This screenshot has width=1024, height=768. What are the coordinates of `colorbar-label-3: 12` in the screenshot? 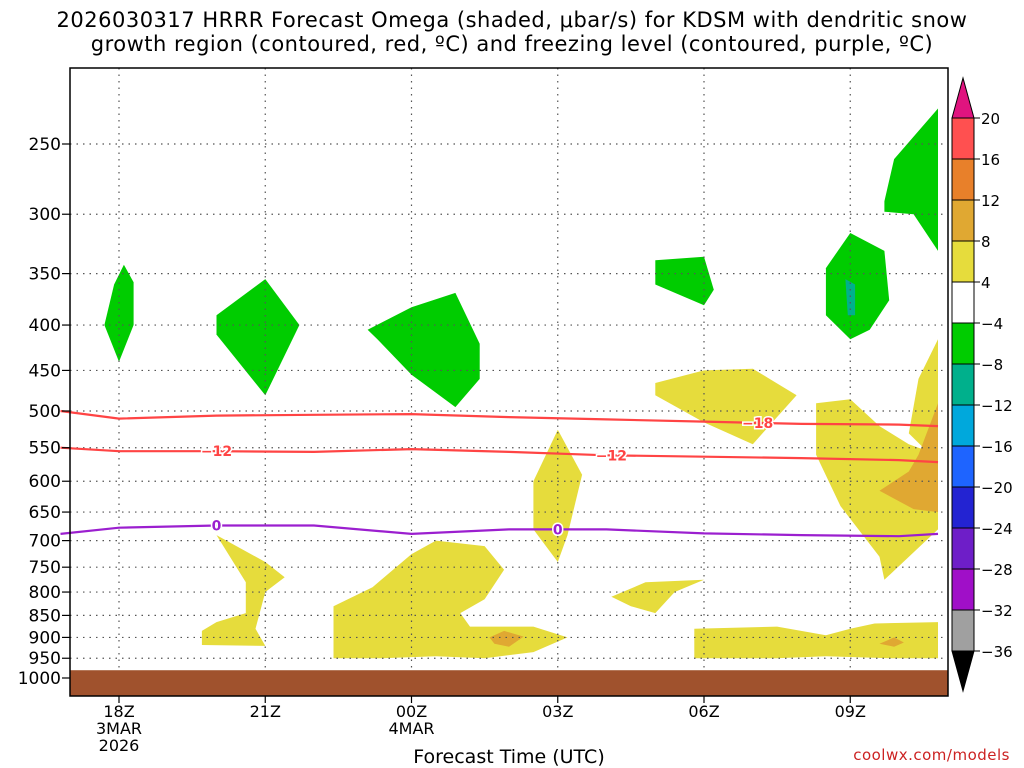 It's located at (990, 201).